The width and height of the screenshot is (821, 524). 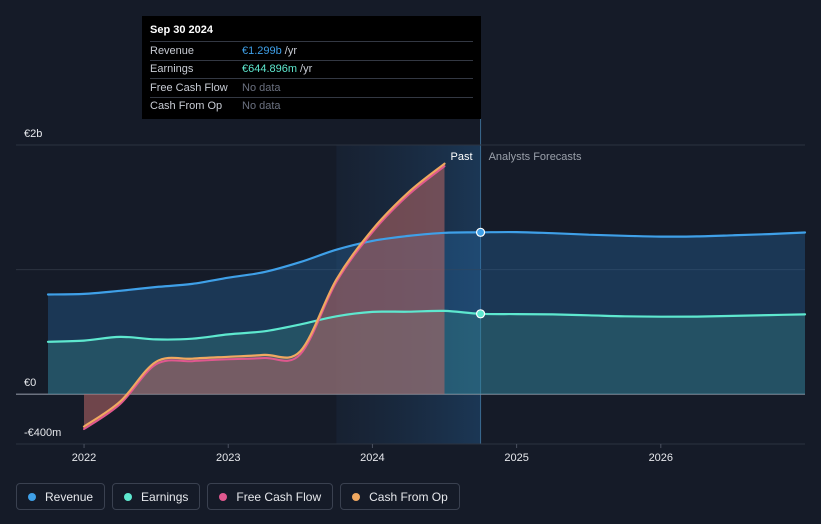 What do you see at coordinates (69, 496) in the screenshot?
I see `legend-label: Revenue` at bounding box center [69, 496].